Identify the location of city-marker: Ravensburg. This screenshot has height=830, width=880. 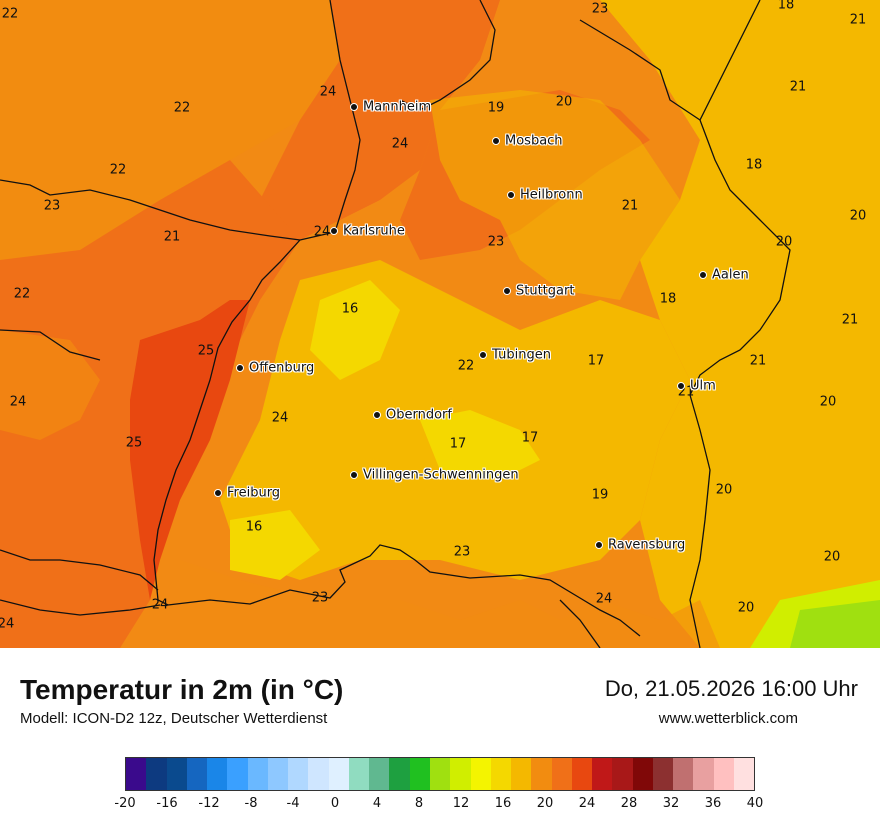
(640, 545).